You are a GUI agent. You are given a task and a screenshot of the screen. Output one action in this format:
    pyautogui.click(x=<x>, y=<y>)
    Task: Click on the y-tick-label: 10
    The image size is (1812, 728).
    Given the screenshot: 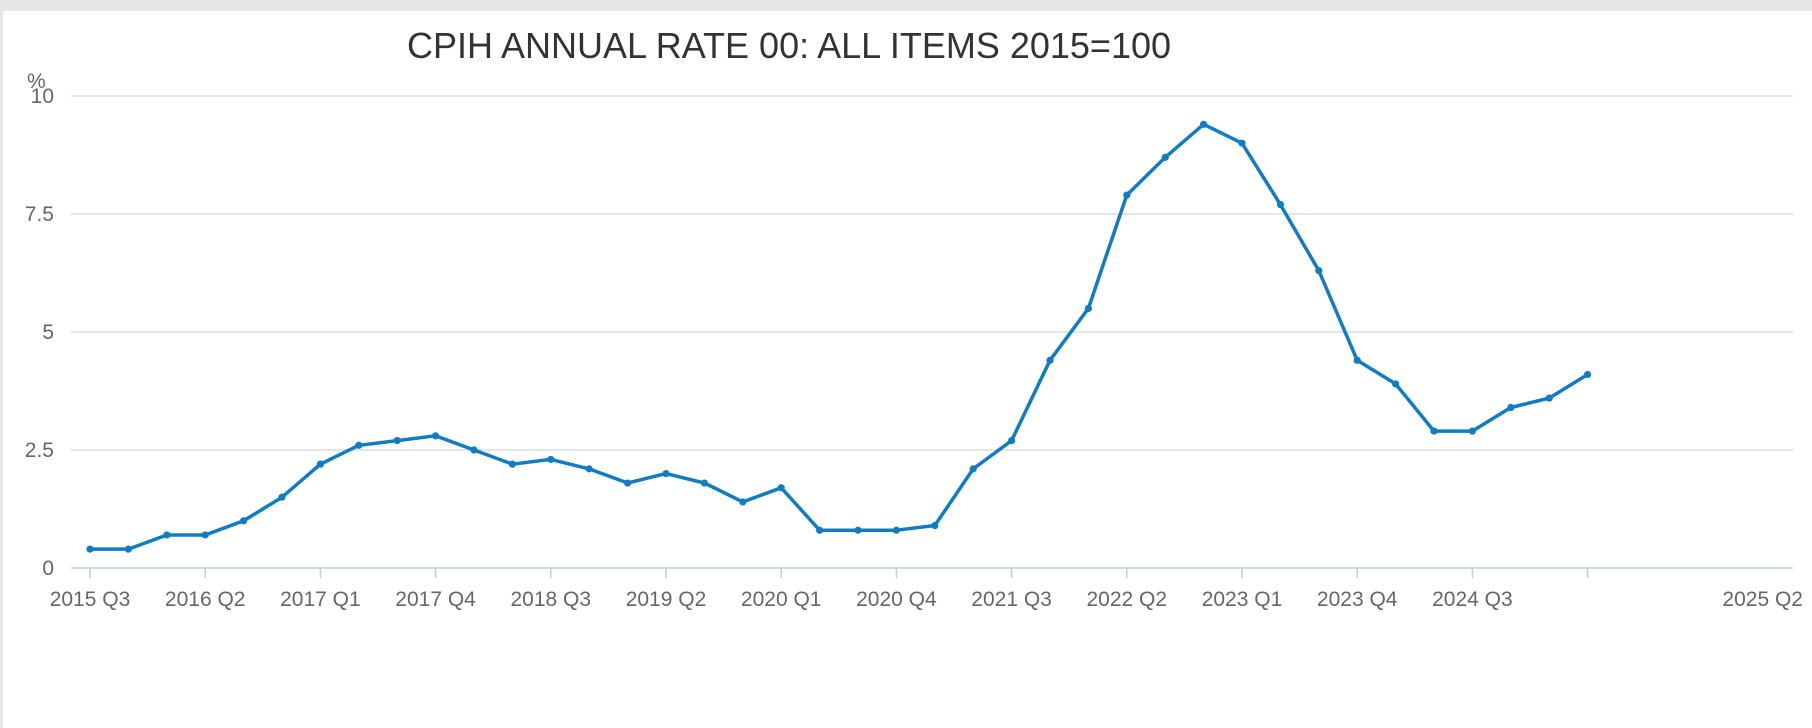 What is the action you would take?
    pyautogui.click(x=42, y=96)
    